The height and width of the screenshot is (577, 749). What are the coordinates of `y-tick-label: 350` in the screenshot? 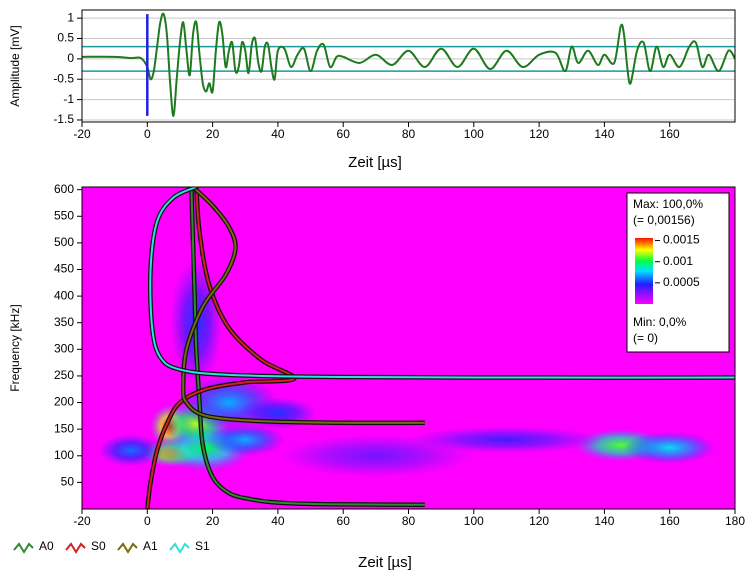 It's located at (64, 322).